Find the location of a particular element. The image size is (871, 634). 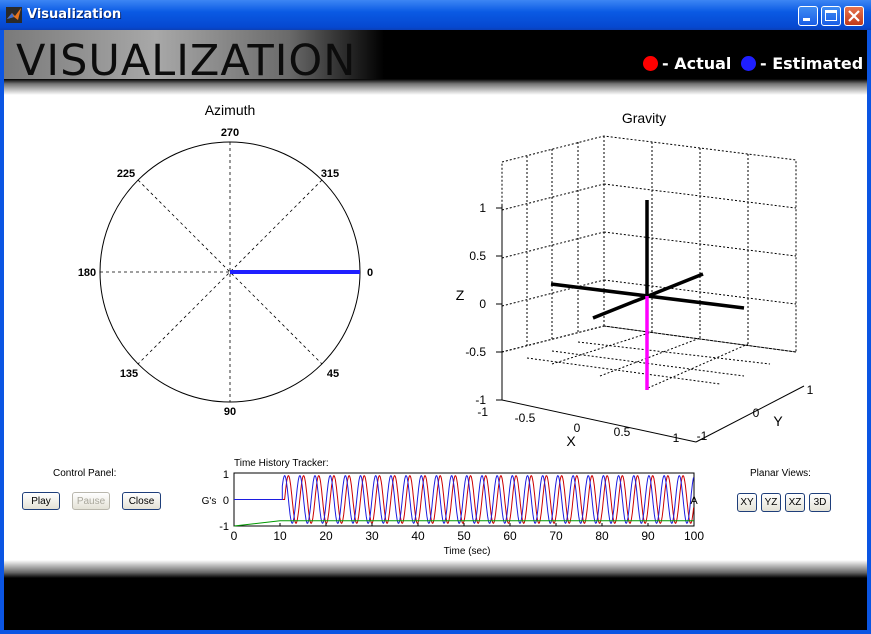

header-shadow is located at coordinates (435, 87).